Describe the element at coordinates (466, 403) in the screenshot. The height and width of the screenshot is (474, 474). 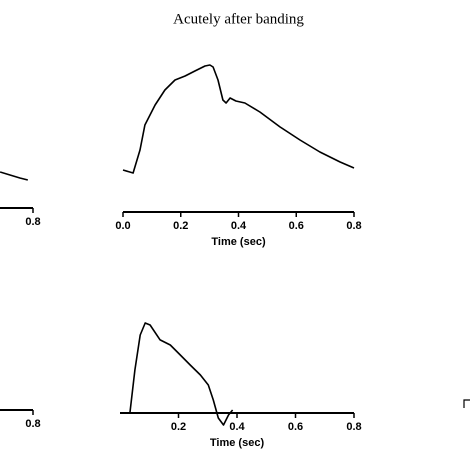
I see `axis-fragment` at that location.